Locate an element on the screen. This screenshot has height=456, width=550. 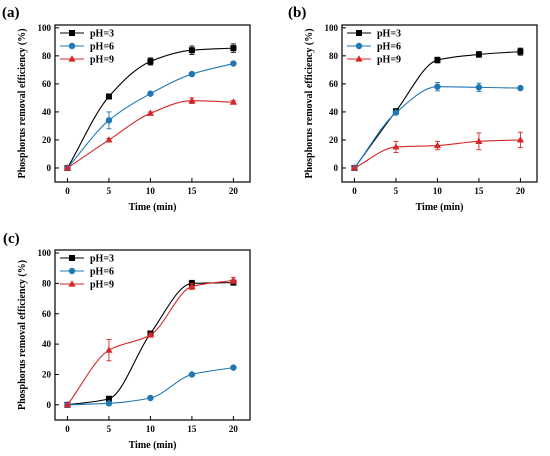
panel-label: (a) is located at coordinates (11, 13).